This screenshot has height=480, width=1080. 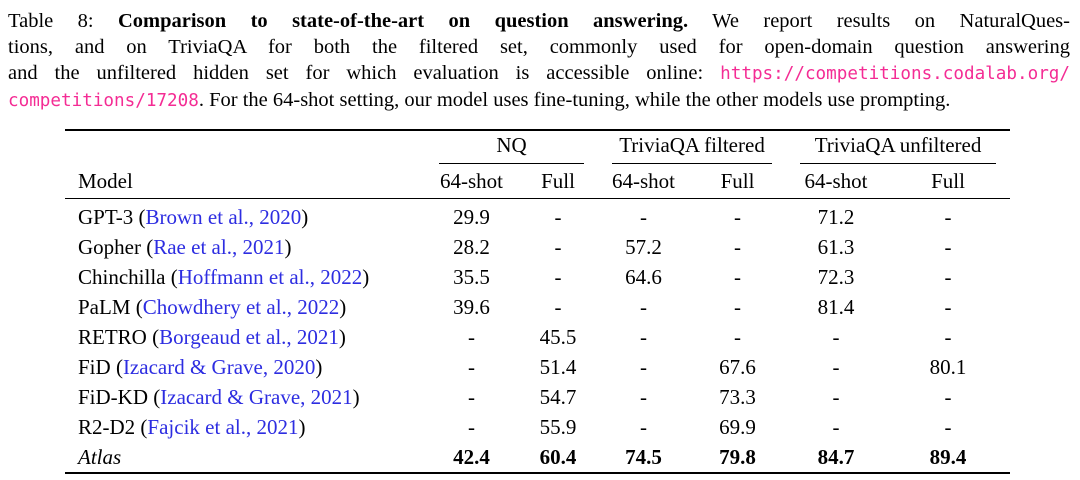 I want to click on table-row: GPT-3 (Brown et al., 2020) 29.9 - - - 71.2 -, so click(x=537, y=216).